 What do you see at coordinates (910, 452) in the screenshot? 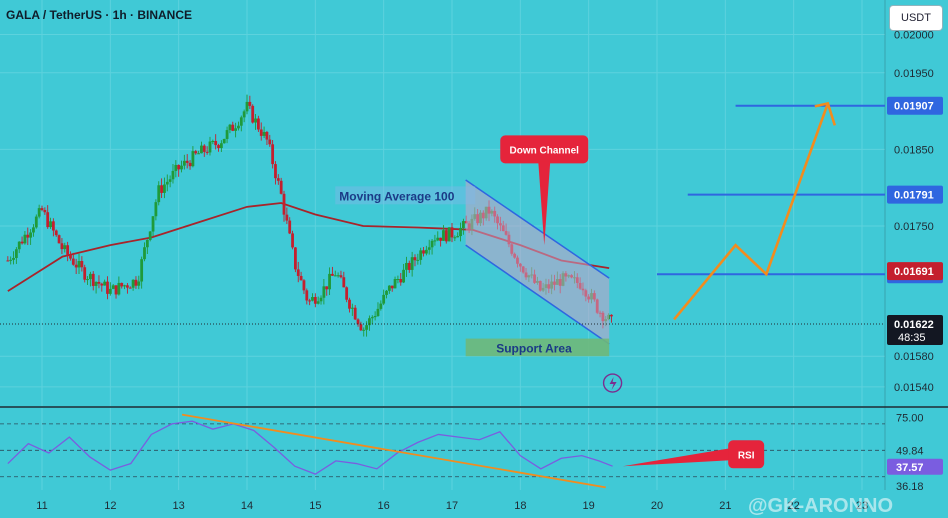
I see `rsi-axis-tick-label: 49.84` at bounding box center [910, 452].